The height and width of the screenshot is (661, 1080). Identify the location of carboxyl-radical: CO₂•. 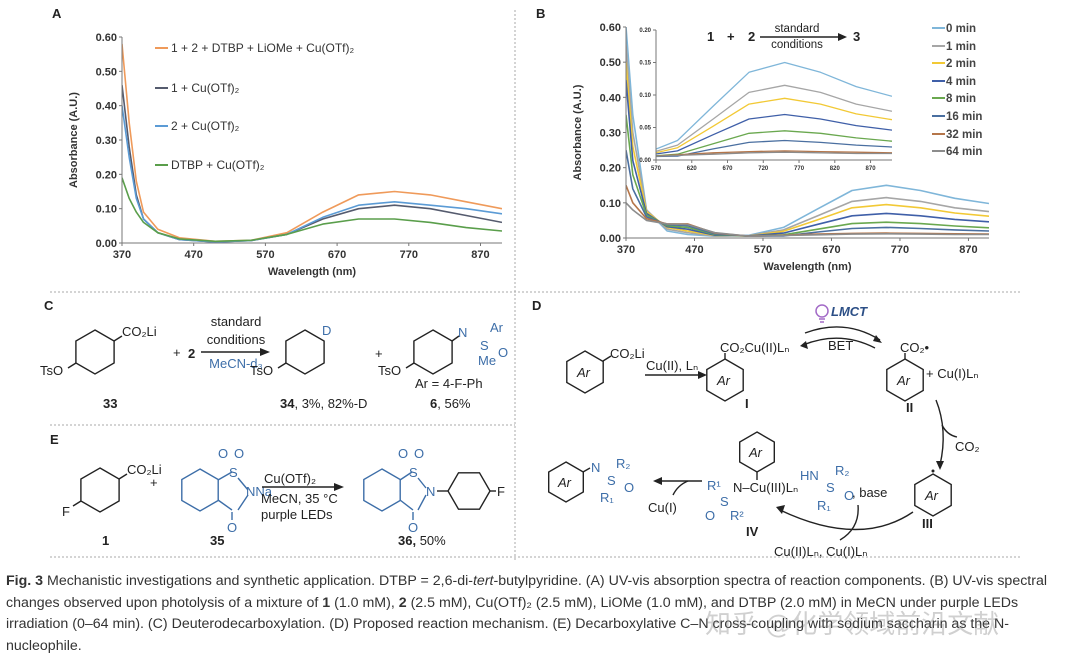
(915, 347).